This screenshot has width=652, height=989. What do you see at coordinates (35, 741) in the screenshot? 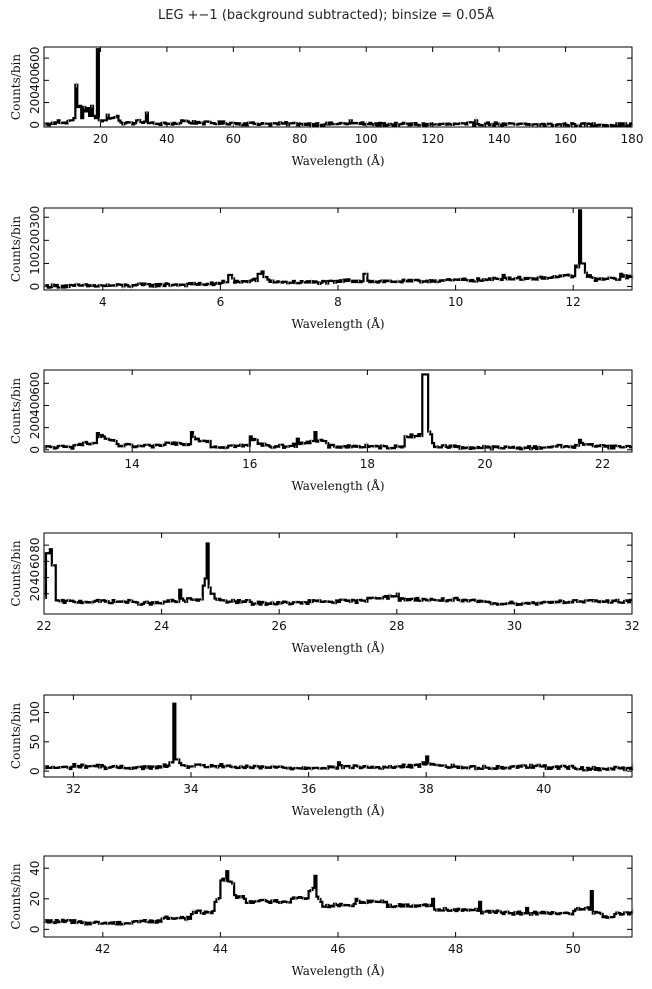
I see `y-tick-label: 50` at bounding box center [35, 741].